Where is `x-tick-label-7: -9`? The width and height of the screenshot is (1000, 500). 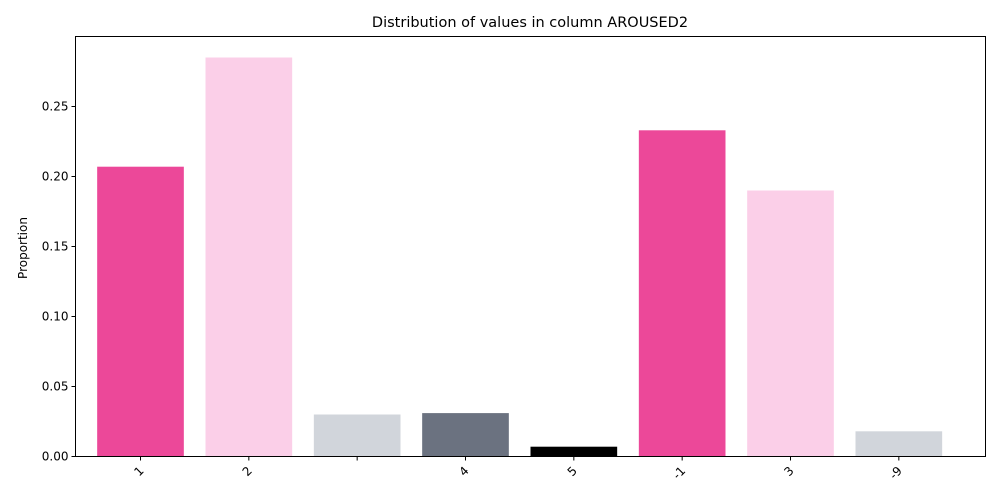 x-tick-label-7: -9 is located at coordinates (896, 473).